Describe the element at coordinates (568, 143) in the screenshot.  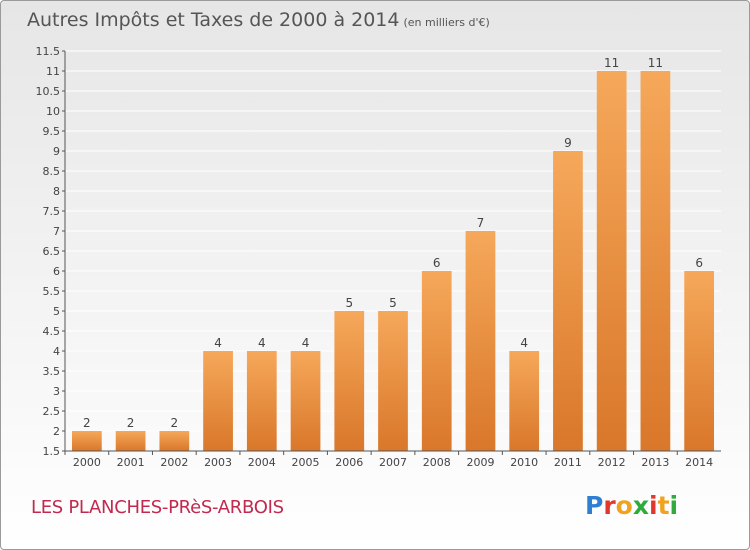
I see `bar-value-label: 9` at that location.